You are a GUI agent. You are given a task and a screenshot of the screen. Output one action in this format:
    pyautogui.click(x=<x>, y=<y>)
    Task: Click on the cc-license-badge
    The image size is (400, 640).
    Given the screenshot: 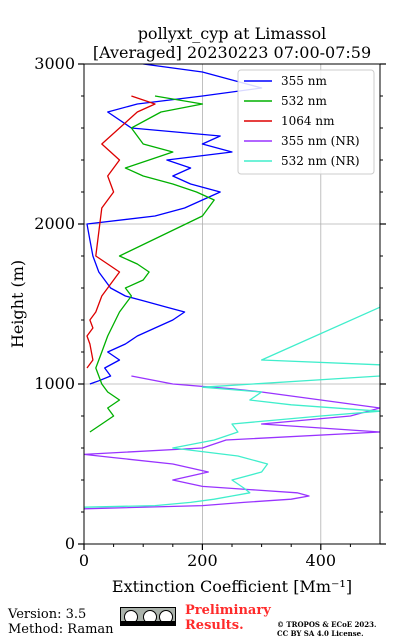 What is the action you would take?
    pyautogui.click(x=148, y=616)
    